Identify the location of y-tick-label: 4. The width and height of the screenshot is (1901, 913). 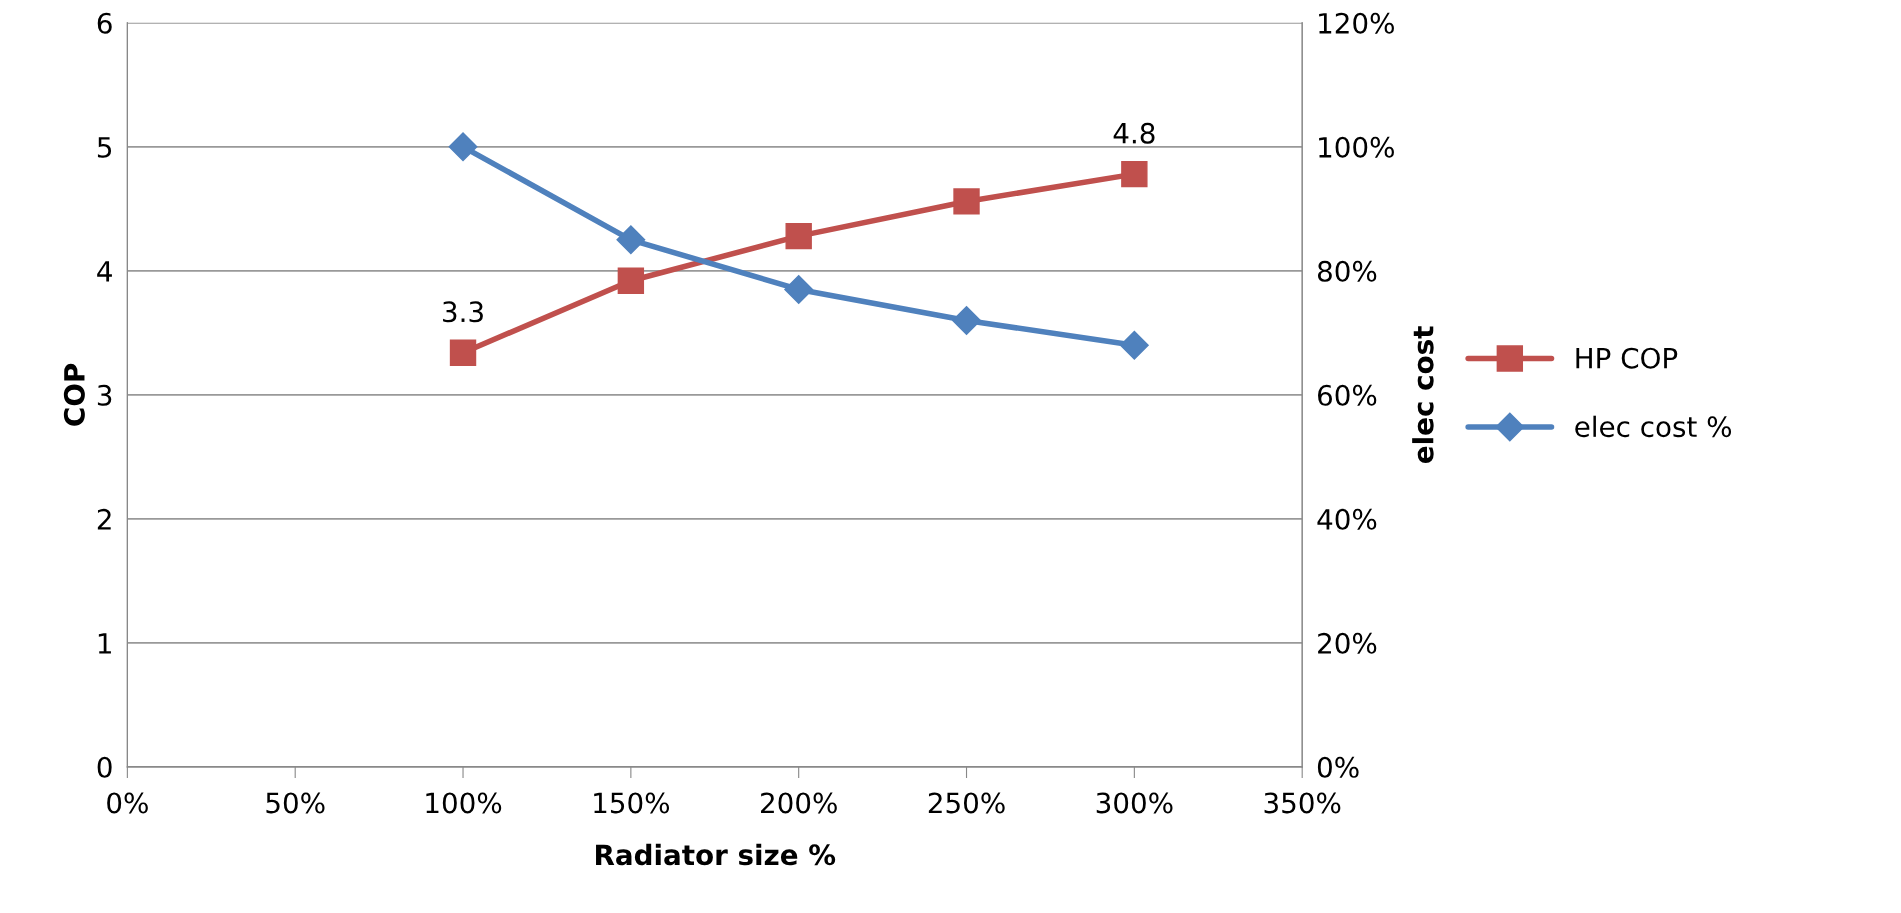
(104, 271).